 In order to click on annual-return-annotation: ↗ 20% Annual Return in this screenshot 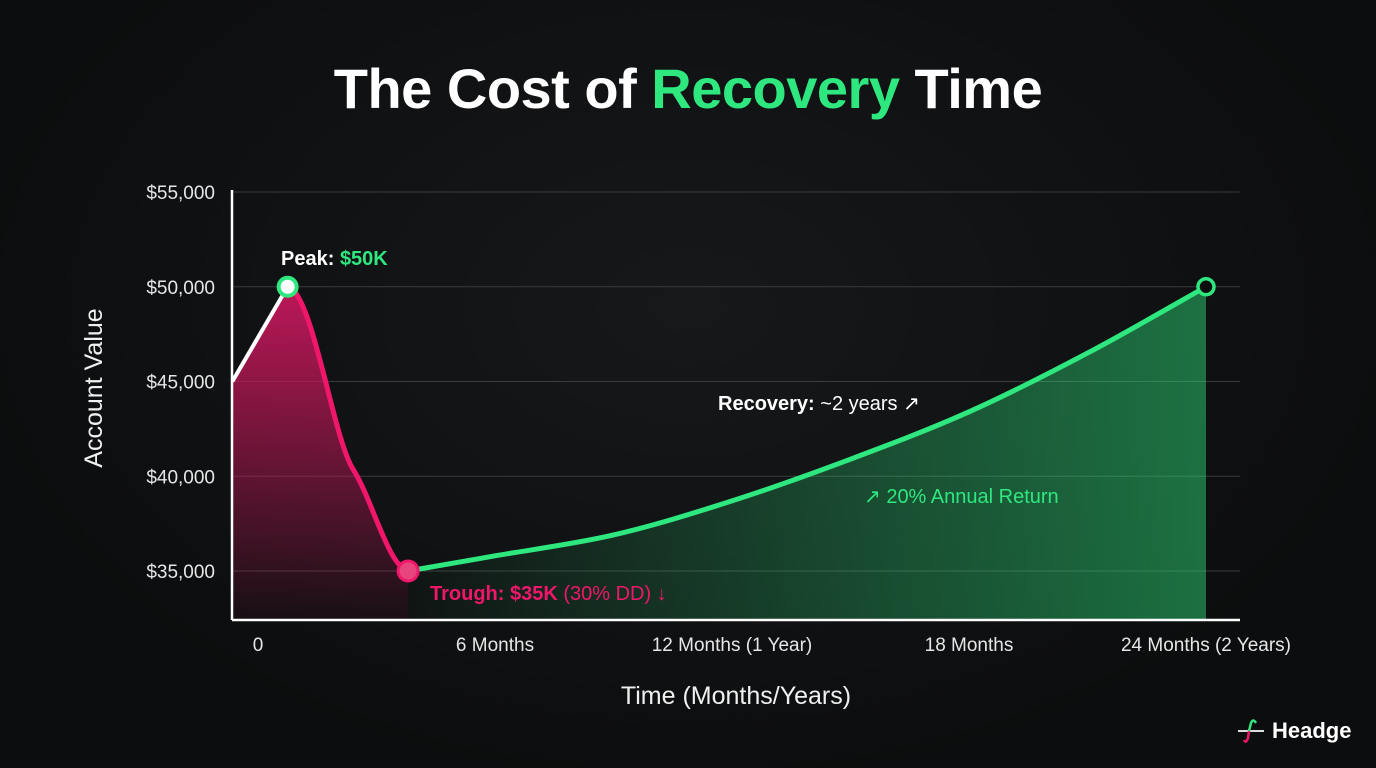, I will do `click(961, 497)`.